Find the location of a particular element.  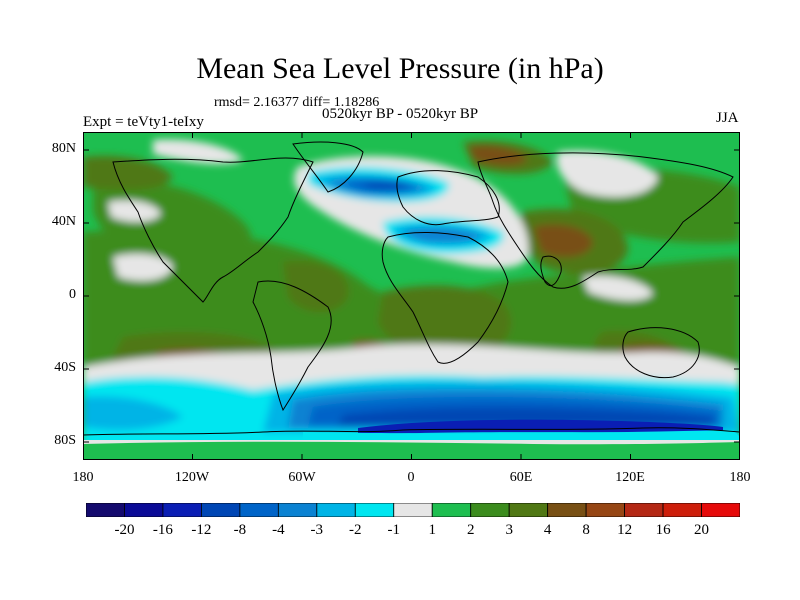

field-near-zero-siberia is located at coordinates (607, 173).